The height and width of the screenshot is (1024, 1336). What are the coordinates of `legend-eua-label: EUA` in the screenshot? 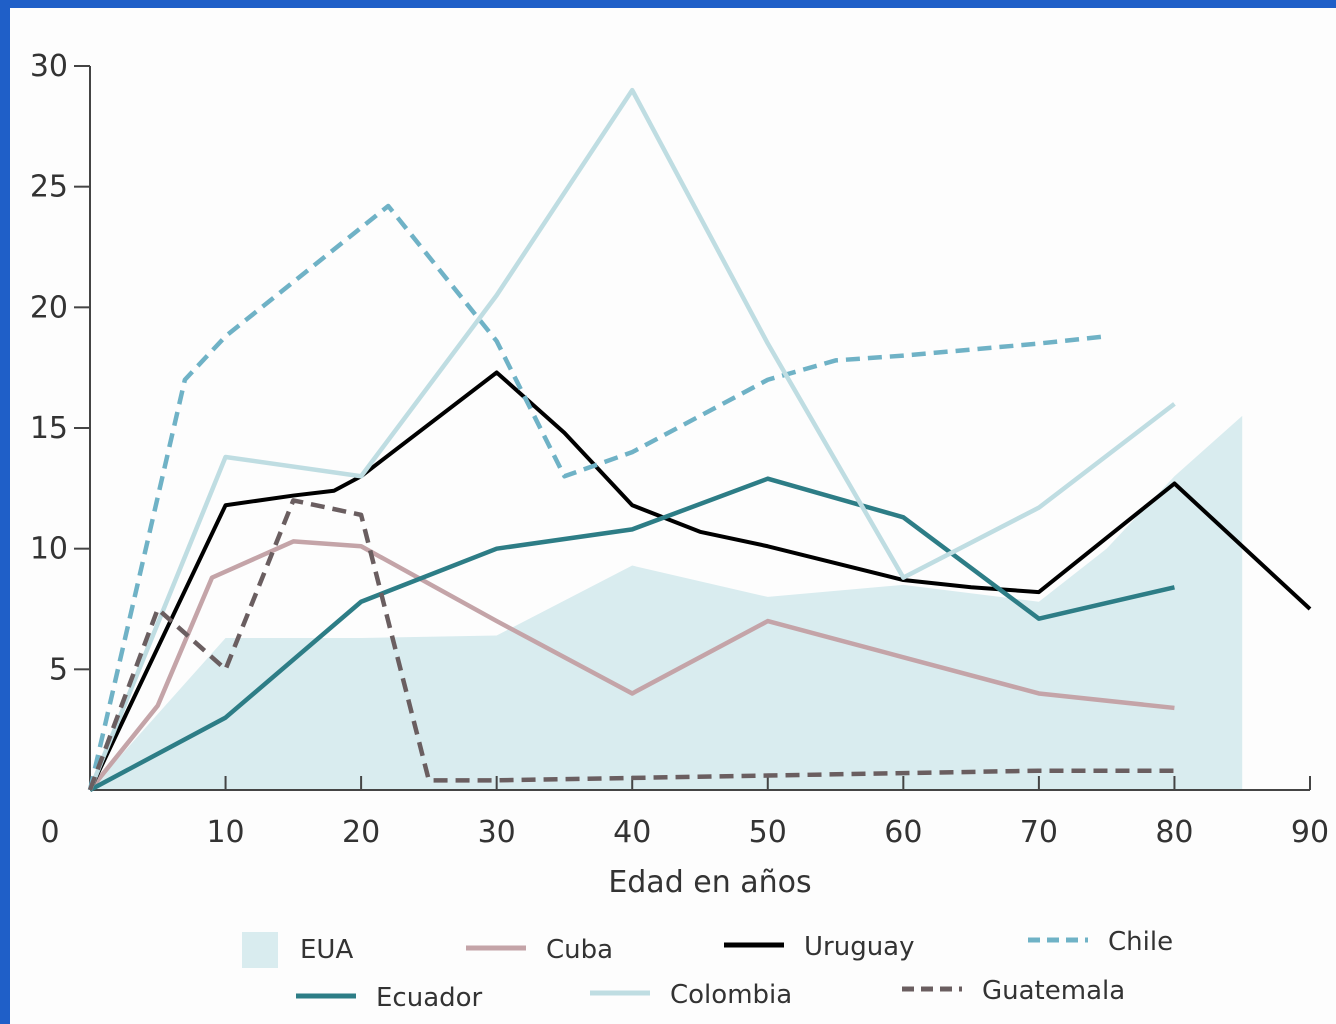 It's located at (326, 950).